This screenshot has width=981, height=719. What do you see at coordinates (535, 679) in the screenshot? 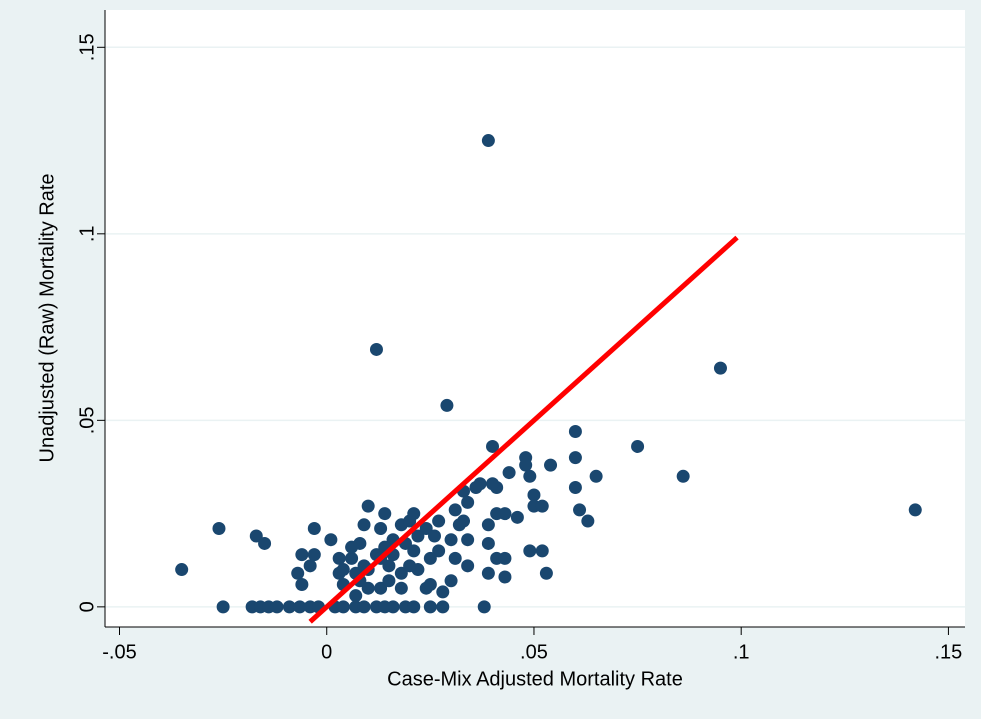
I see `x-axis-title: Case-Mix Adjusted Mortality Rate` at bounding box center [535, 679].